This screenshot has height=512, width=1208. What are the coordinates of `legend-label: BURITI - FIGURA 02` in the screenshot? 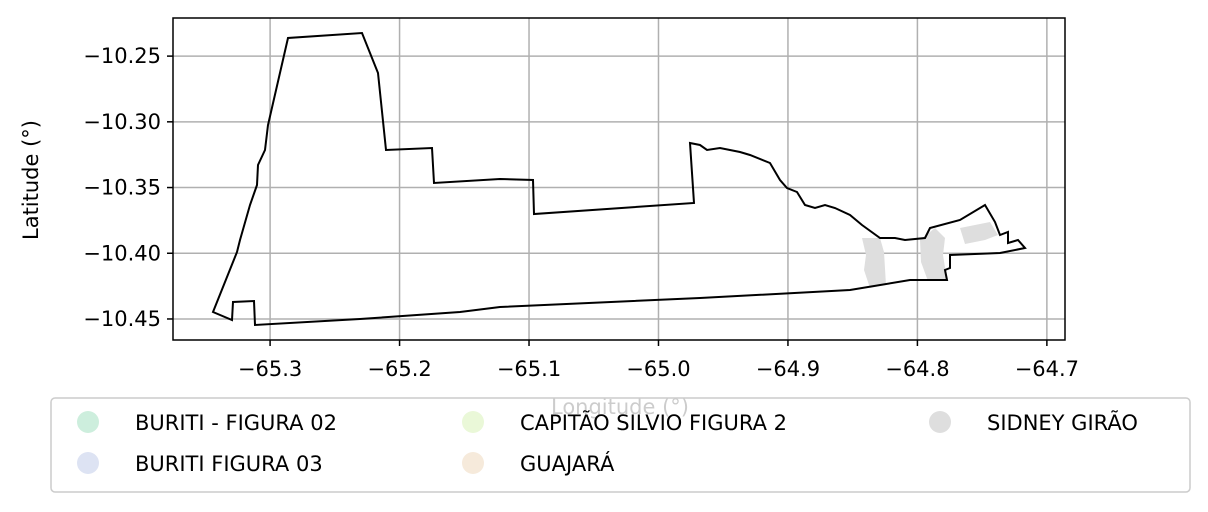 It's located at (236, 423).